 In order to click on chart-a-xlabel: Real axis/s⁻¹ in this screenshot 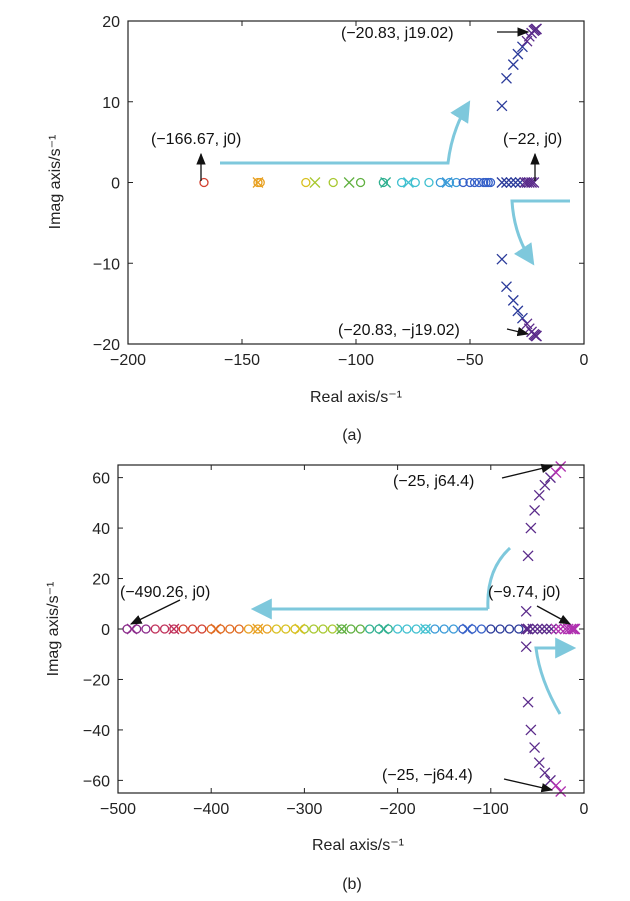, I will do `click(356, 397)`.